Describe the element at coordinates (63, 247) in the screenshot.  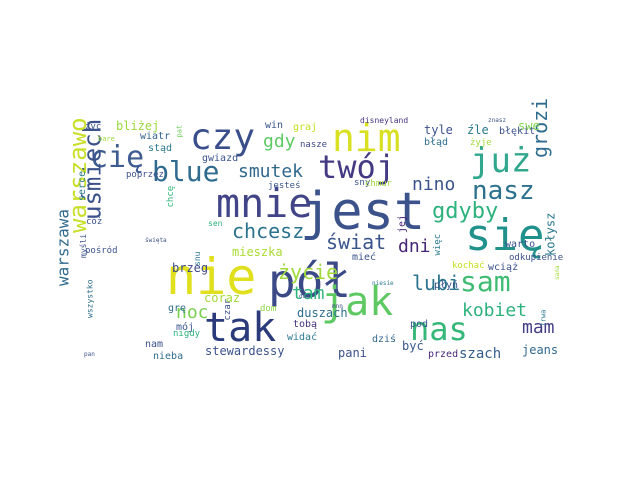
I see `word: warszawa` at that location.